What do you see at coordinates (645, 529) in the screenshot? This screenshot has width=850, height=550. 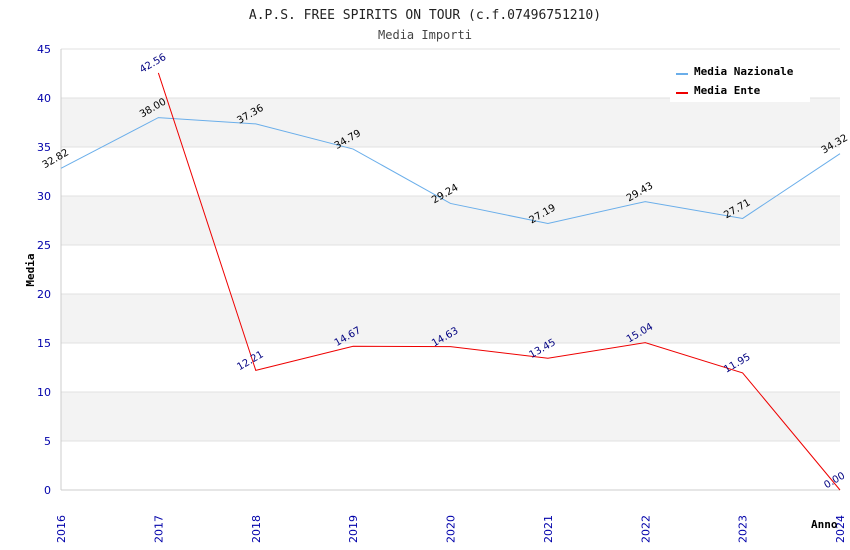 I see `x-tick-label: 2022` at bounding box center [645, 529].